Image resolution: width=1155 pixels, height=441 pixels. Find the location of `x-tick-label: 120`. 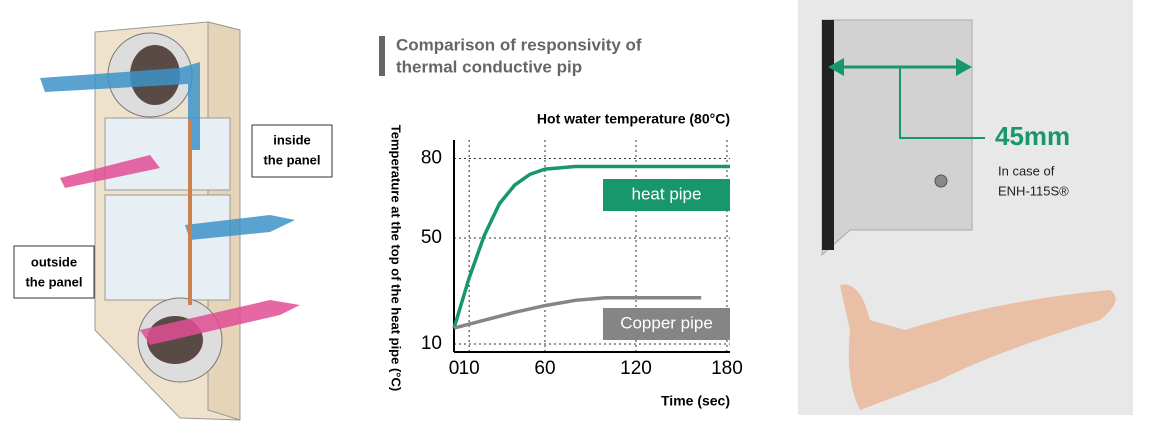

x-tick-label: 120 is located at coordinates (636, 368).